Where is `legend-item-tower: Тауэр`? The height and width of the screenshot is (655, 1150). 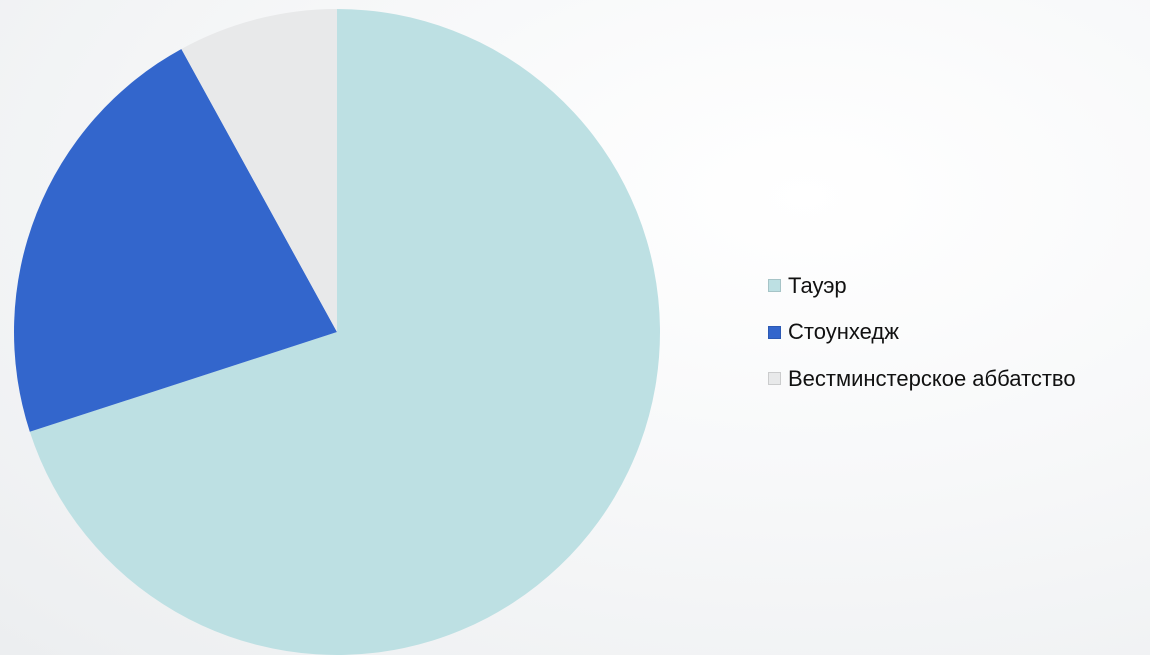
legend-item-tower: Тауэр is located at coordinates (922, 285).